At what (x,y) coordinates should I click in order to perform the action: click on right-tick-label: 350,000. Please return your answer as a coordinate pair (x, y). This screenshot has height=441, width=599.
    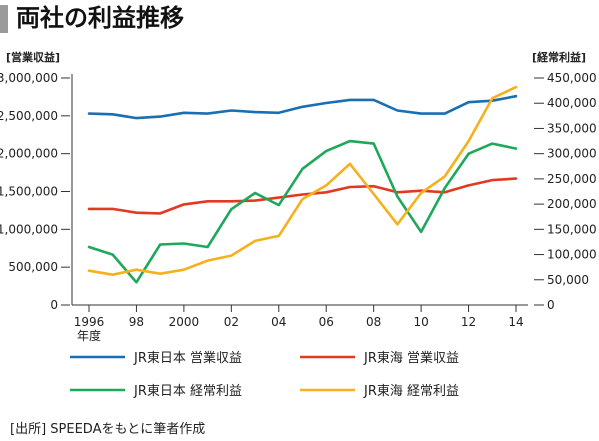
    Looking at the image, I should click on (572, 128).